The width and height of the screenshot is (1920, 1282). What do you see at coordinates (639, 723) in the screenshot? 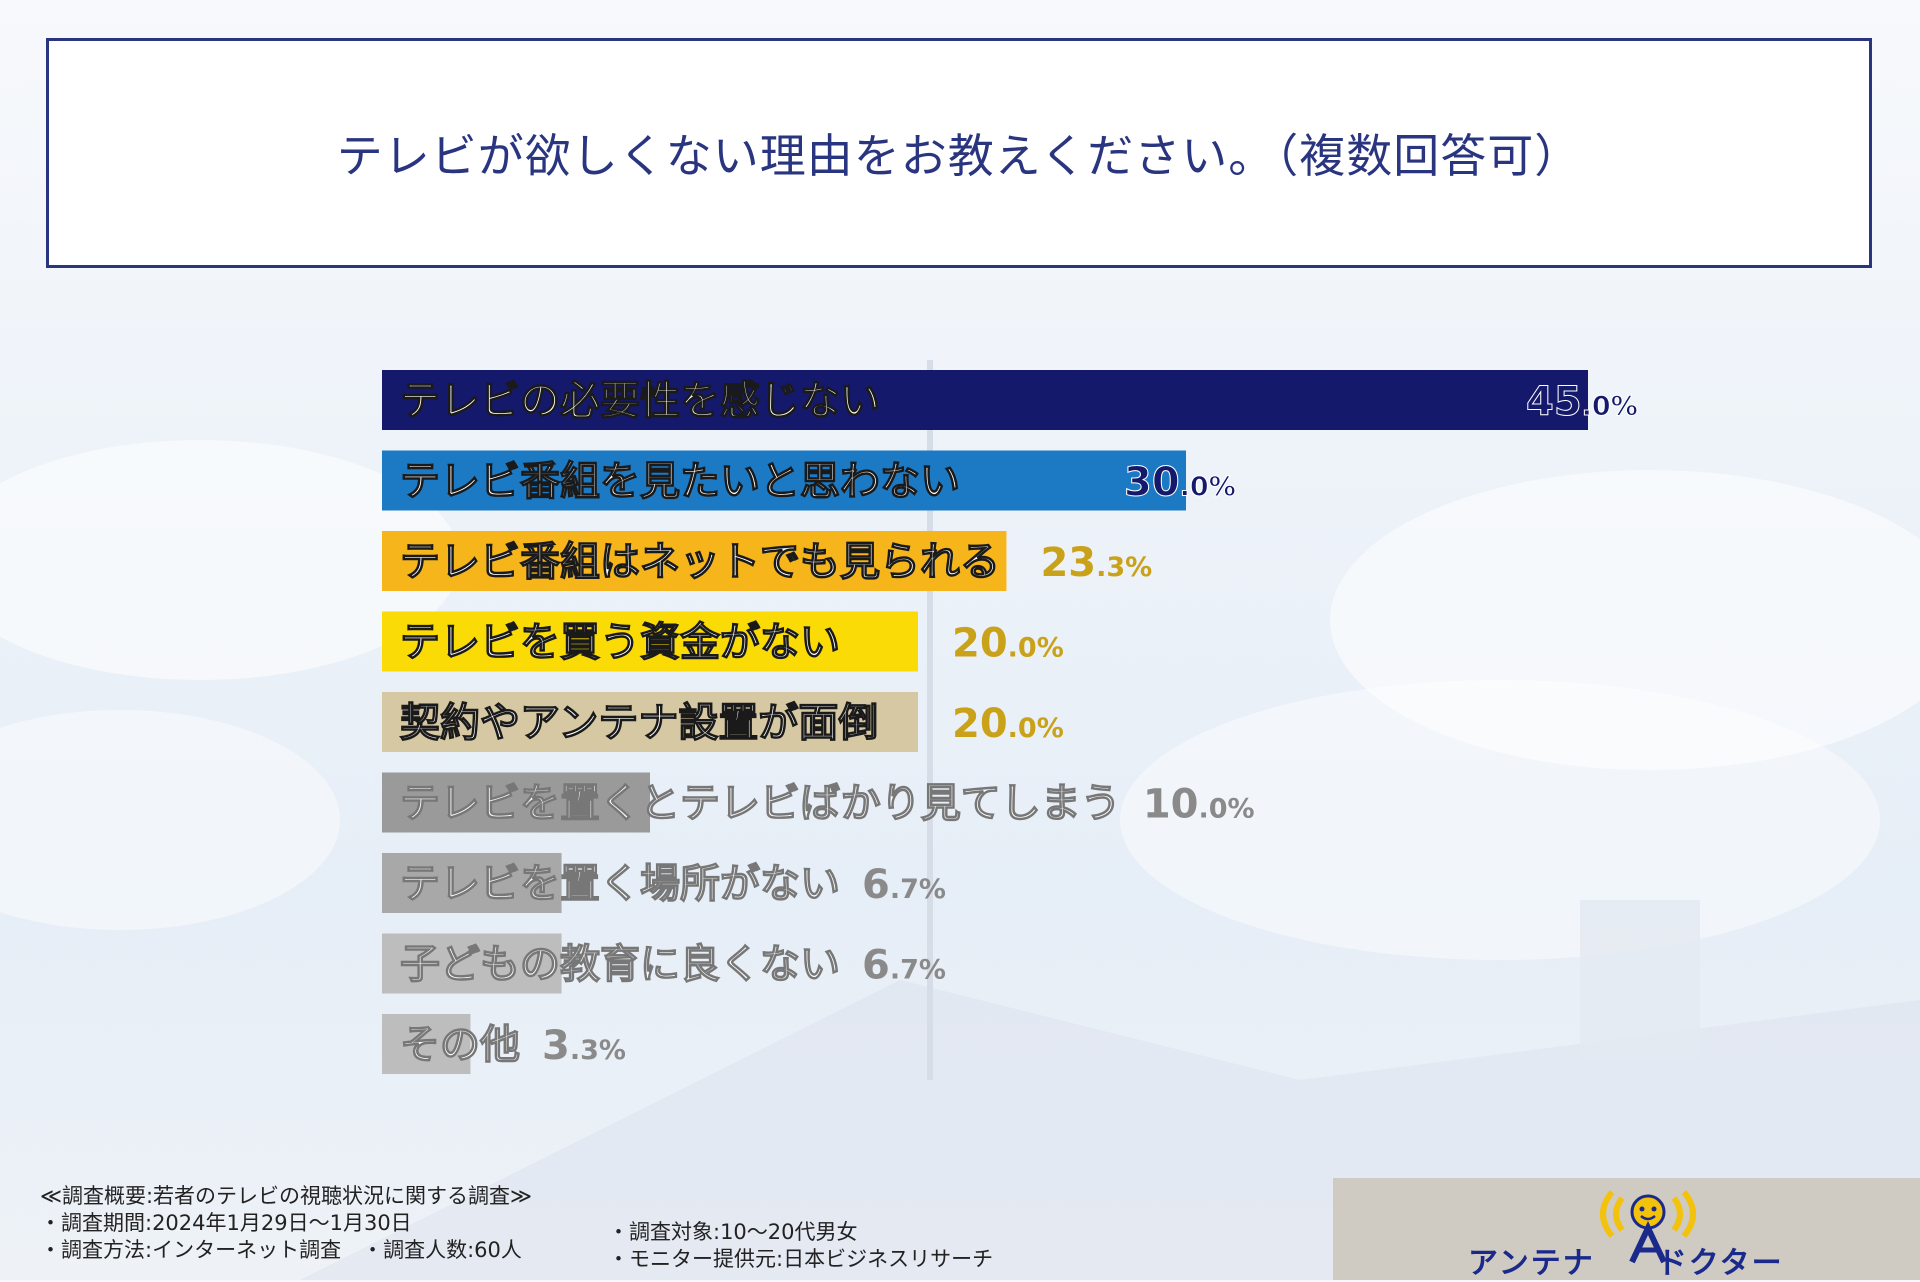
I see `category-label-4: 契約やアンテナ設置が面倒` at bounding box center [639, 723].